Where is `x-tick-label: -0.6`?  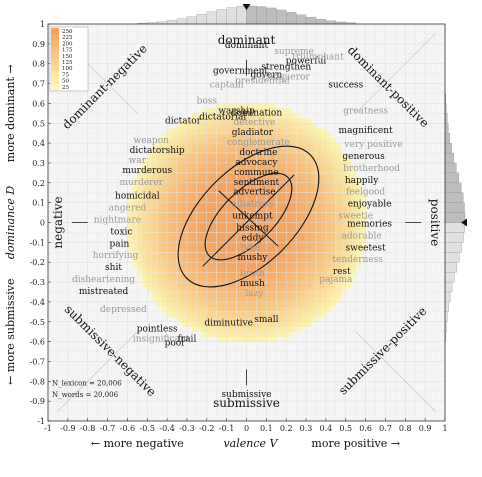
x-tick-label: -0.6 is located at coordinates (127, 428).